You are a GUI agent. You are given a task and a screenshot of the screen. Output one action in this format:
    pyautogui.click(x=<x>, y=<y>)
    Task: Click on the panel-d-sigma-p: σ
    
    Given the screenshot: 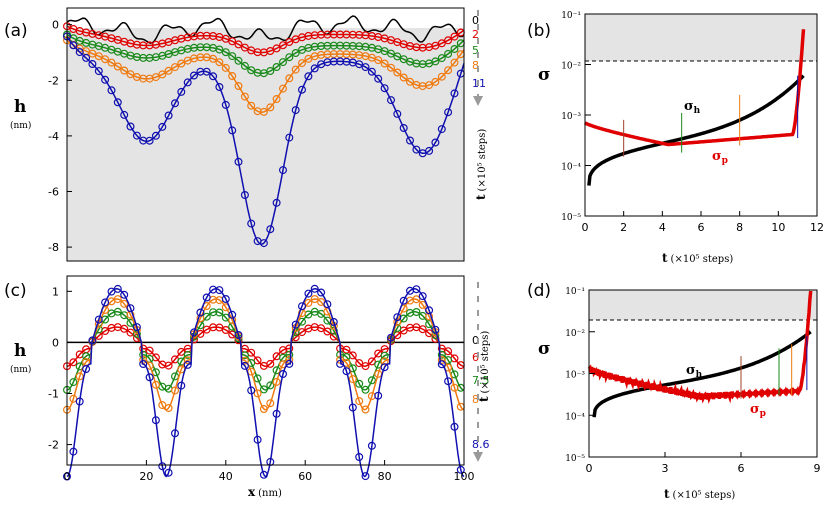 What is the action you would take?
    pyautogui.click(x=755, y=409)
    